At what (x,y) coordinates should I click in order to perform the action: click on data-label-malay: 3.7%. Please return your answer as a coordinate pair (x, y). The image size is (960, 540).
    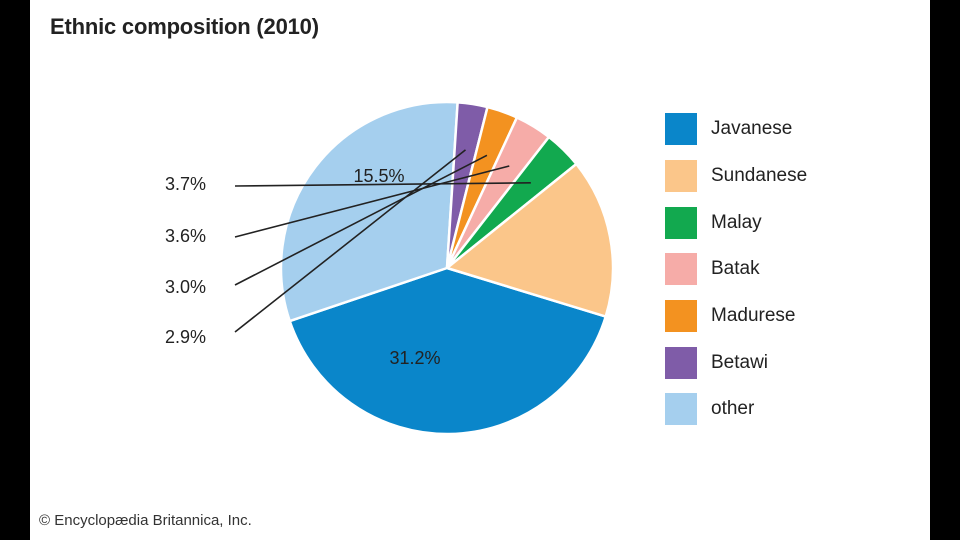
    Looking at the image, I should click on (185, 184).